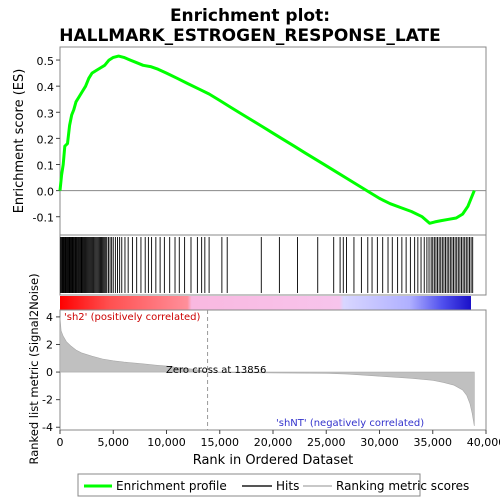  Describe the element at coordinates (34, 368) in the screenshot. I see `metric-y-axis-label: Ranked list metric (Signal2Noise)` at that location.